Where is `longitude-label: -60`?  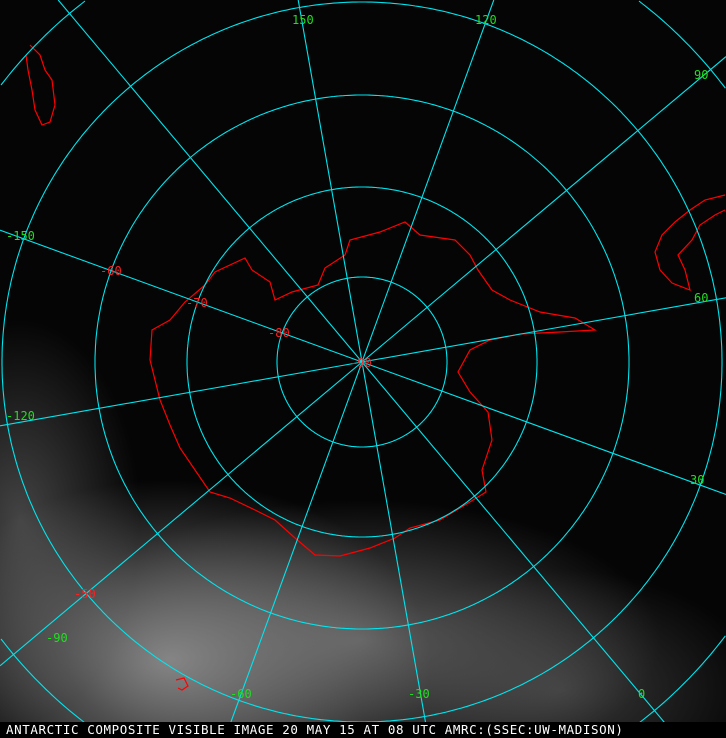
longitude-label: -60 is located at coordinates (241, 694).